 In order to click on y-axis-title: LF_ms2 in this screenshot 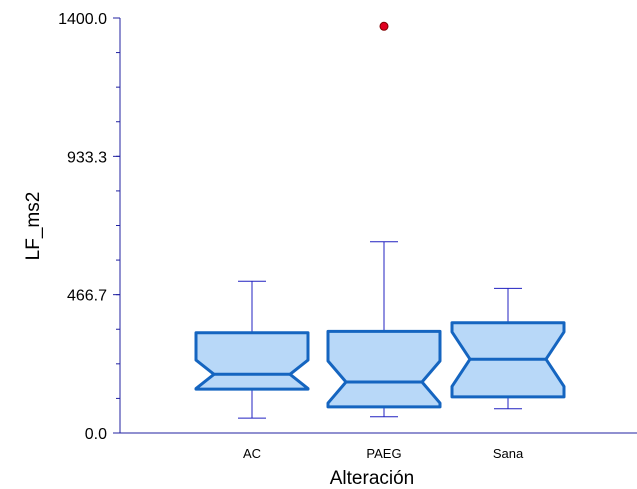, I will do `click(33, 226)`.